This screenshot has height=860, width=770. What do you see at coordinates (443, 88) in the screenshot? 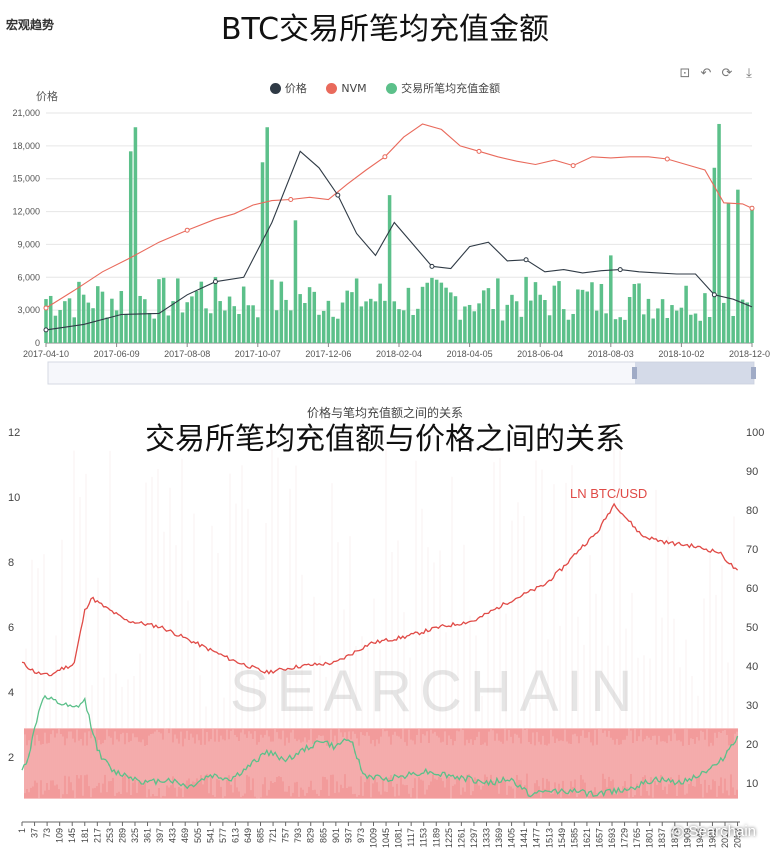
I see `legend-item-deposit: 交易所笔均充值金额` at bounding box center [443, 88].